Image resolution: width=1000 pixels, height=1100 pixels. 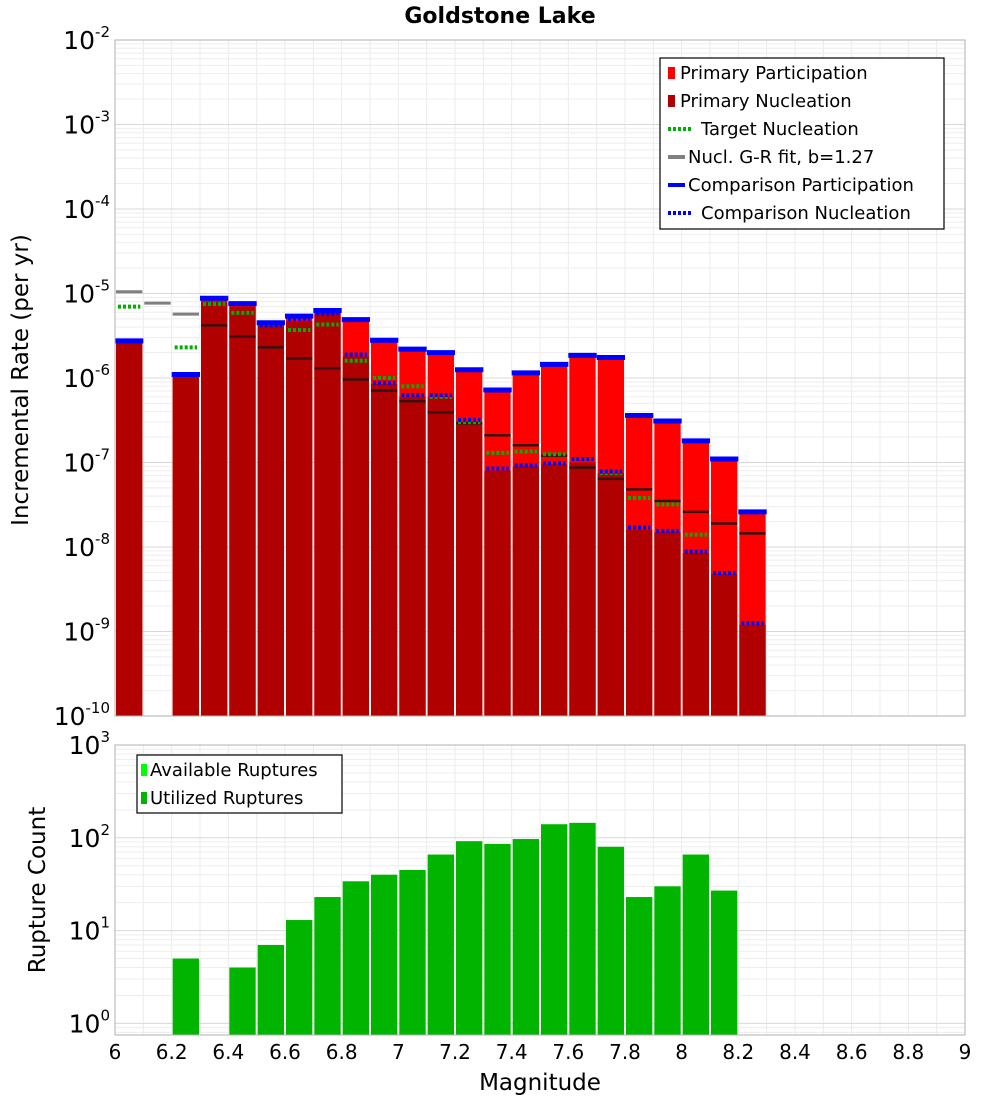 I want to click on x-tick-labels: 6 6.2 6.4 6.6 6.8 7 7.2 7.4 7.6 7.8 8 8.2 8.4 8.6 8.8 9, so click(x=540, y=1052).